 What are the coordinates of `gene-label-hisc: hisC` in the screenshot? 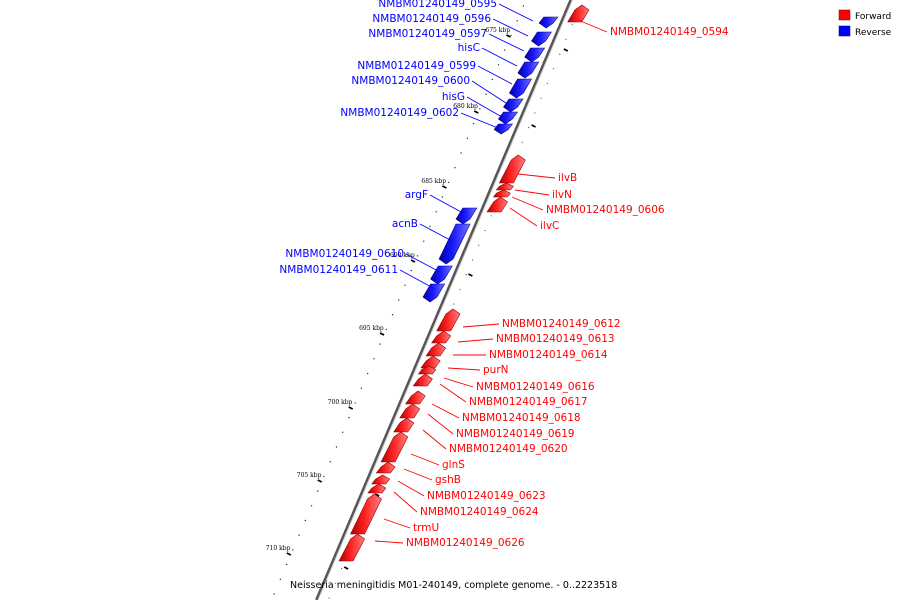 It's located at (469, 48).